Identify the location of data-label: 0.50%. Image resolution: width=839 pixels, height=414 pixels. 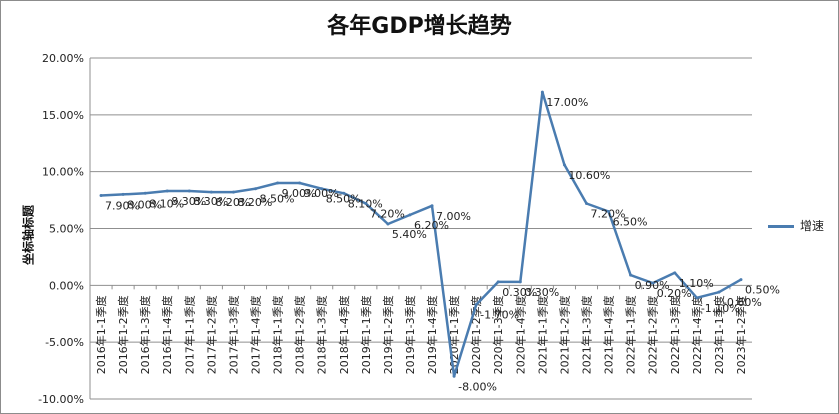
(762, 290).